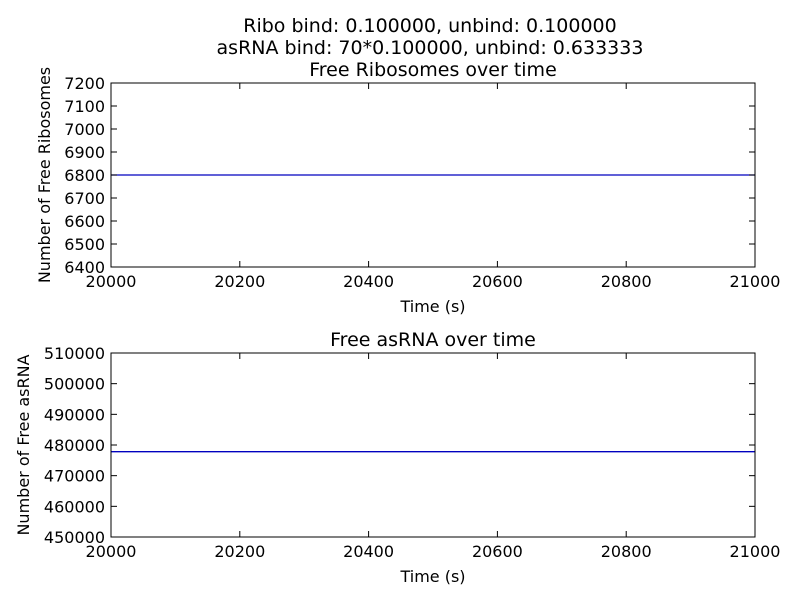  I want to click on asrna-x-tick-label: 20200, so click(239, 551).